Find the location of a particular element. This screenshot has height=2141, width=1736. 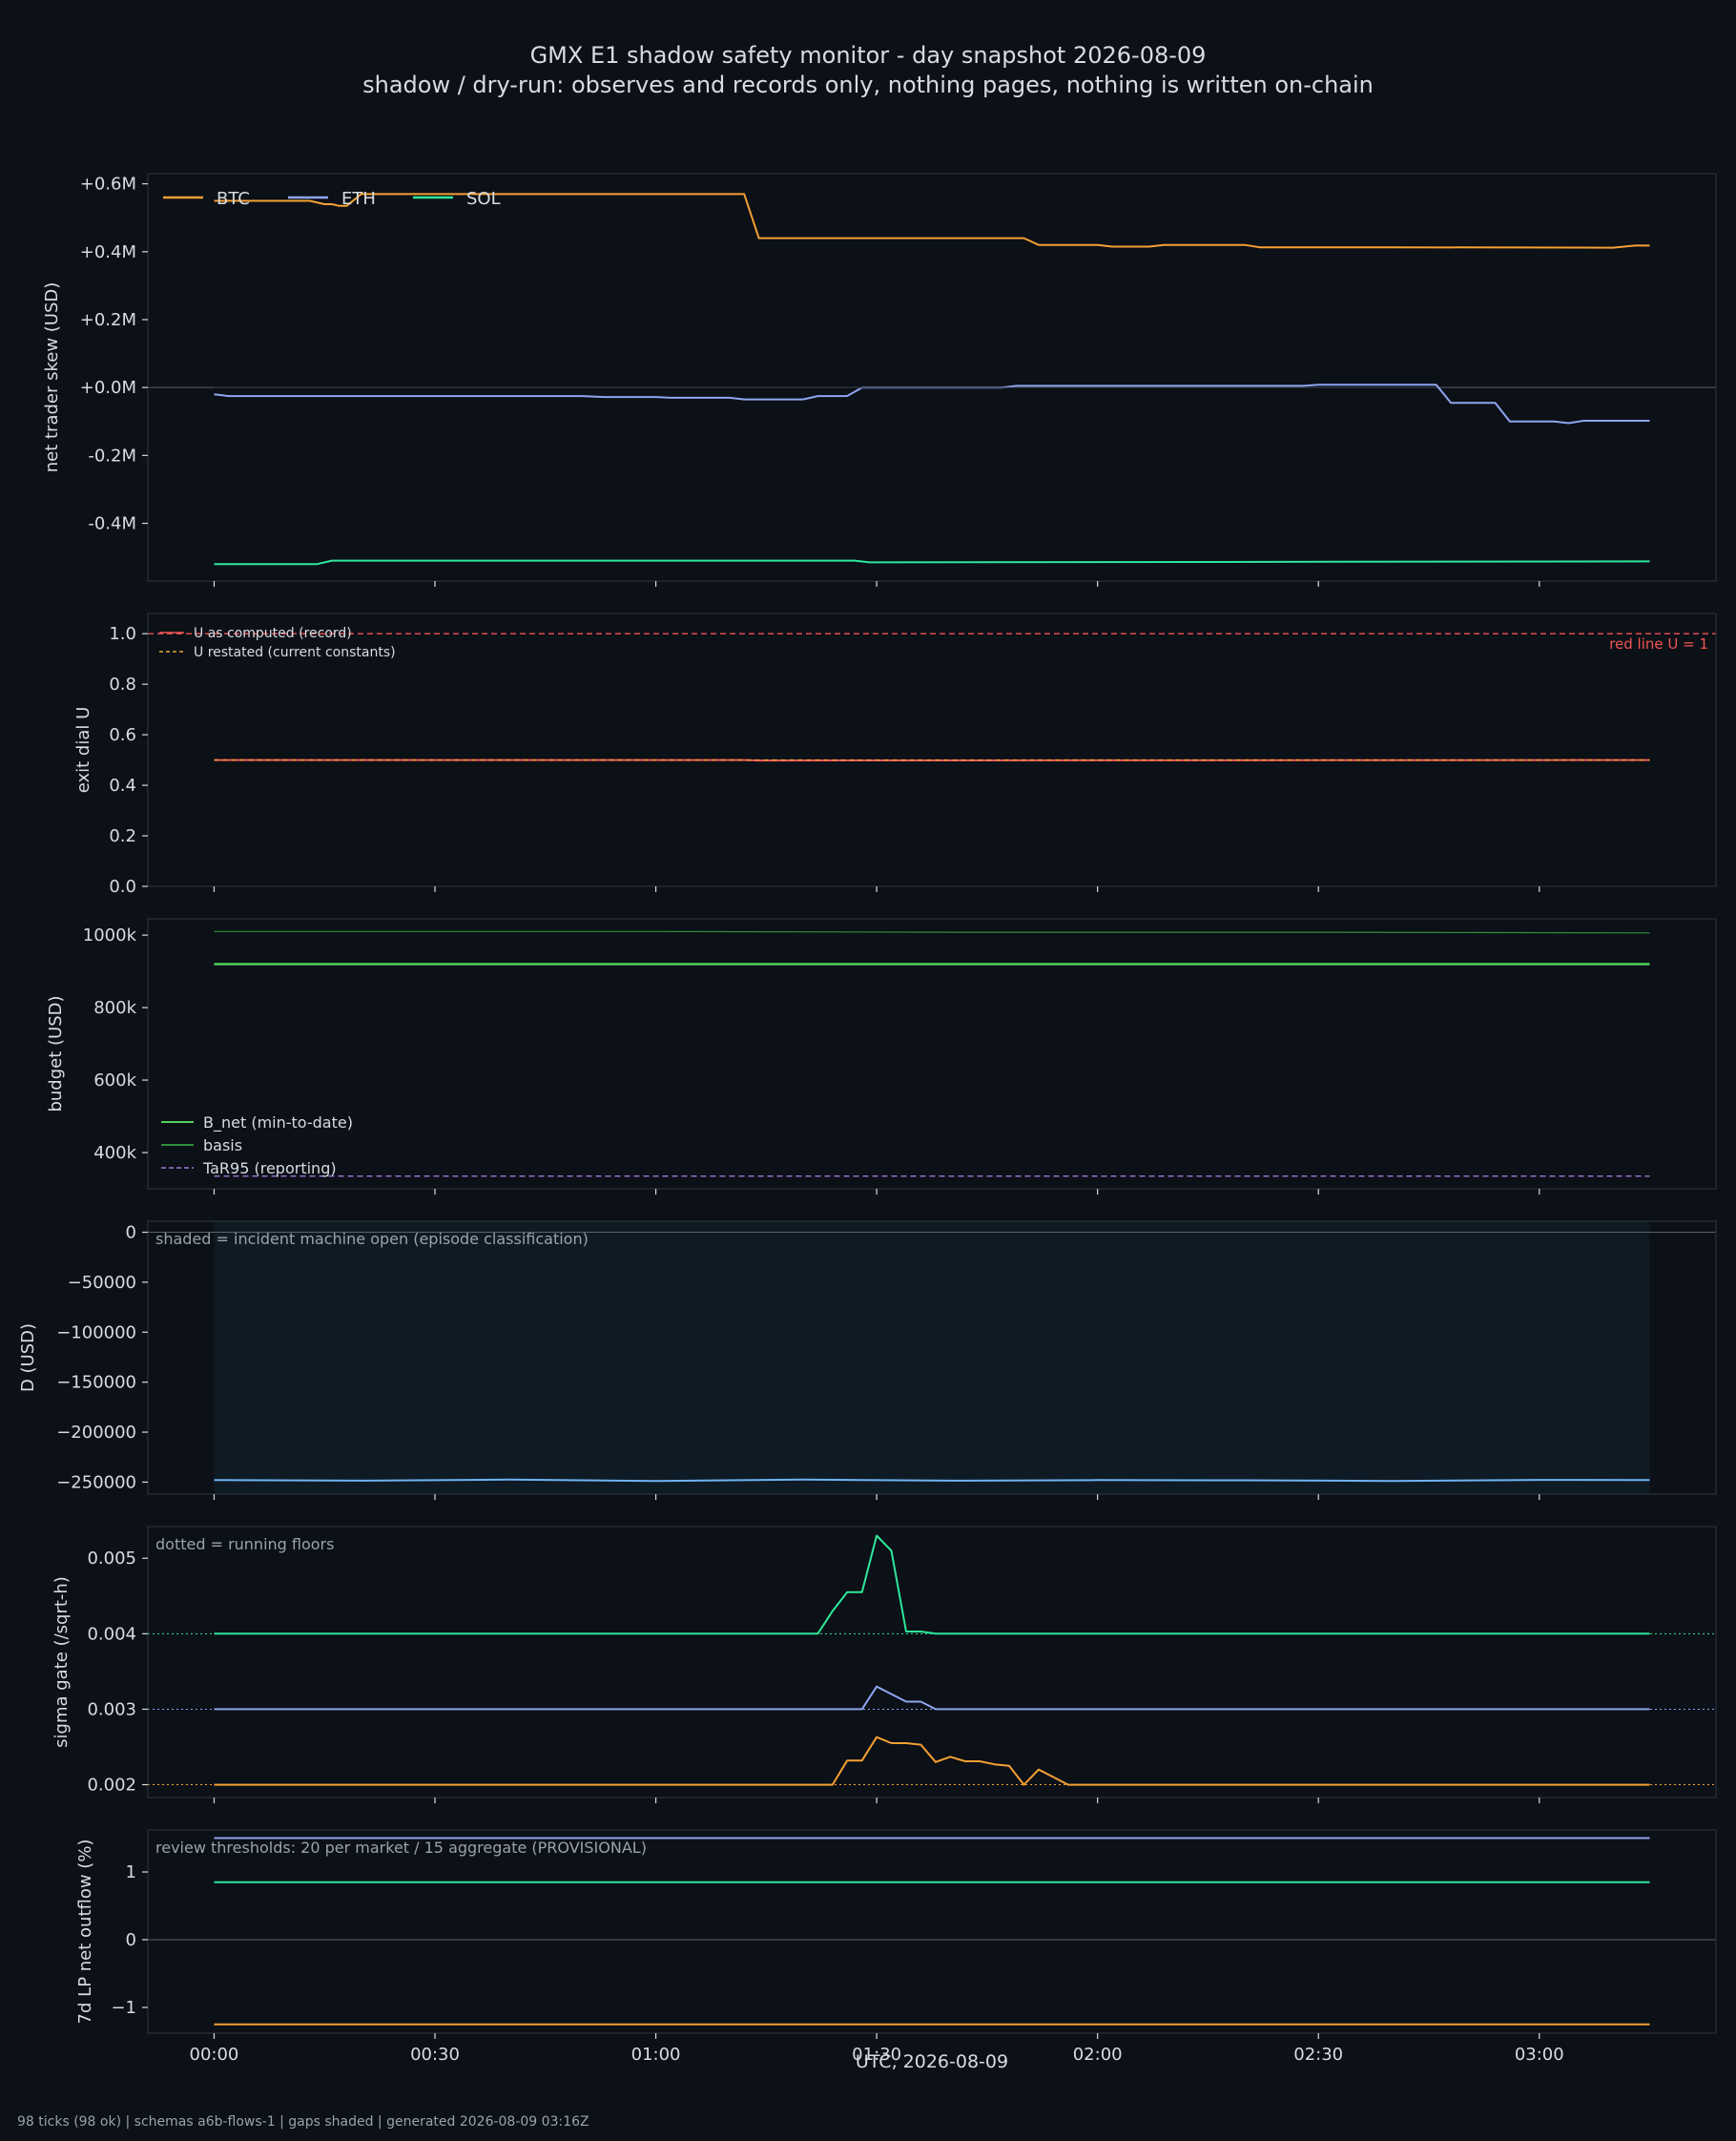

x-tick-label: 02:30 is located at coordinates (1318, 2055).